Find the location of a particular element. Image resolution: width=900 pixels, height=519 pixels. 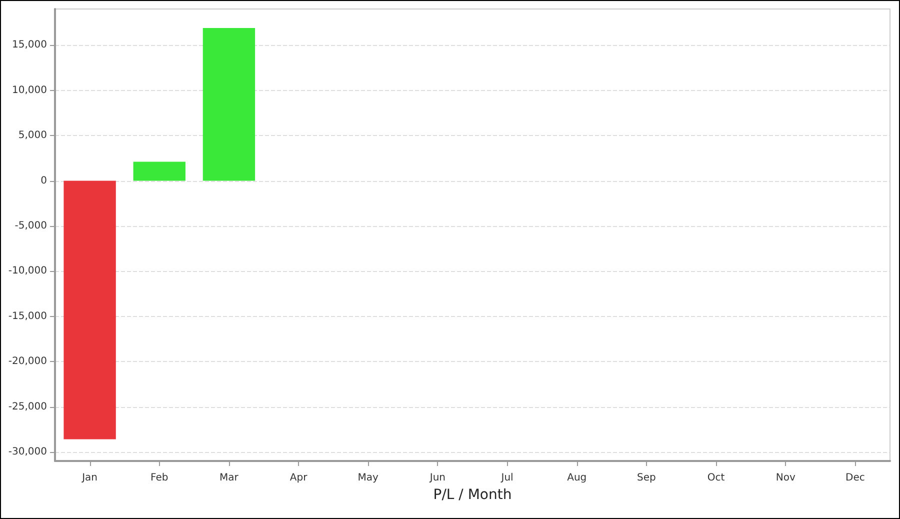

x-tick-label: Feb is located at coordinates (159, 478).